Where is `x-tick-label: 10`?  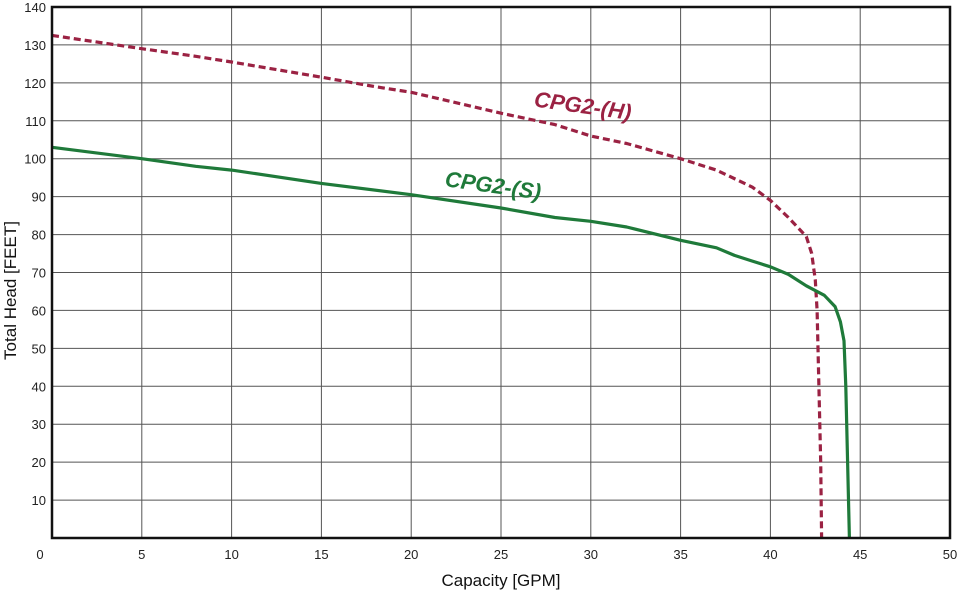
x-tick-label: 10 is located at coordinates (231, 554).